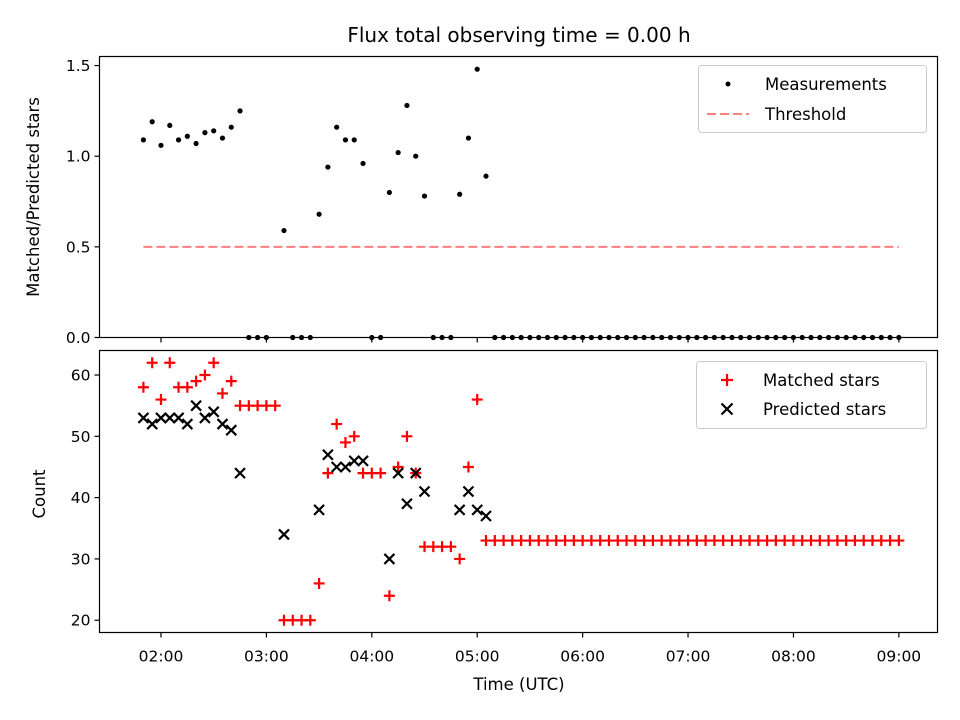  Describe the element at coordinates (266, 657) in the screenshot. I see `count-x-tick-label: 03:00` at that location.